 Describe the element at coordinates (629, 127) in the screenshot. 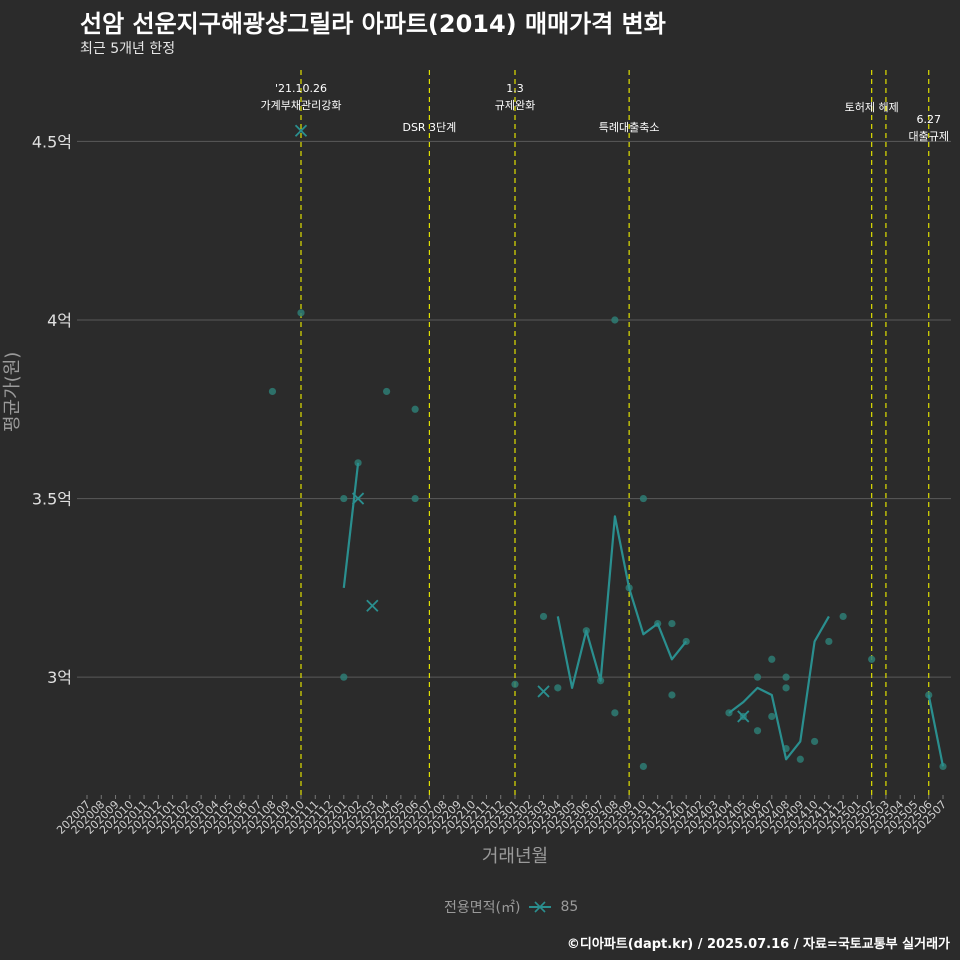

I see `policy-annotation: 특례대출축소` at that location.